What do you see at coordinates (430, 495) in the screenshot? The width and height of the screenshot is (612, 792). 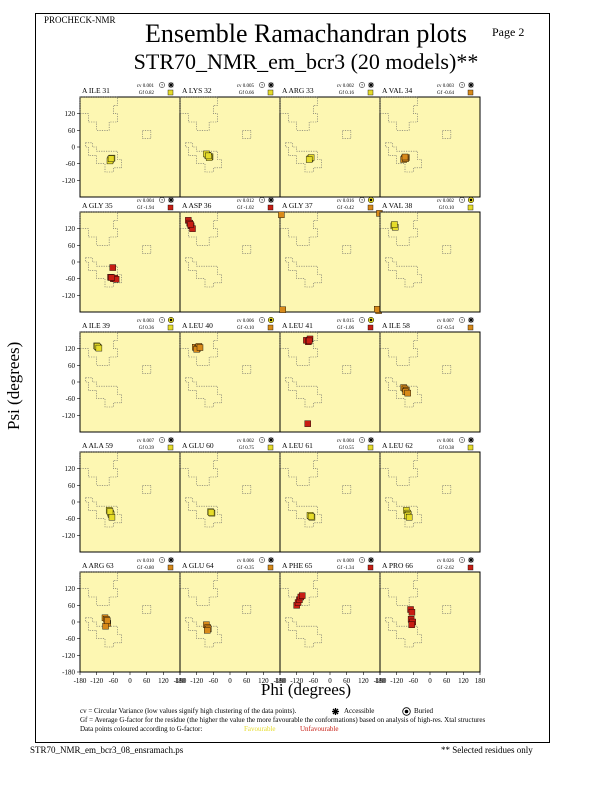 I see `ramachandran-panel: A LEU 62 cv 0.001 Gf 0.38?` at bounding box center [430, 495].